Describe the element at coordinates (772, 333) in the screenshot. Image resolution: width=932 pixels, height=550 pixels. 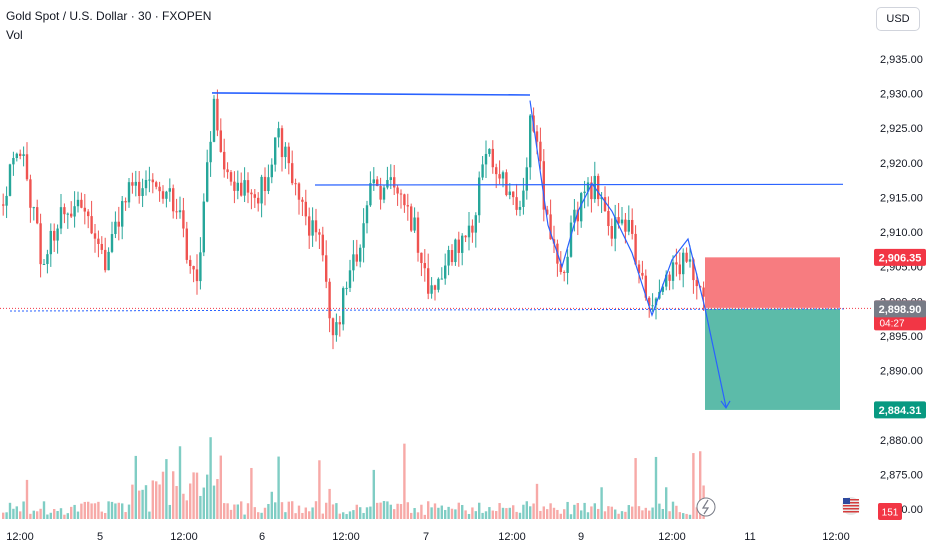
I see `short-position-tool` at that location.